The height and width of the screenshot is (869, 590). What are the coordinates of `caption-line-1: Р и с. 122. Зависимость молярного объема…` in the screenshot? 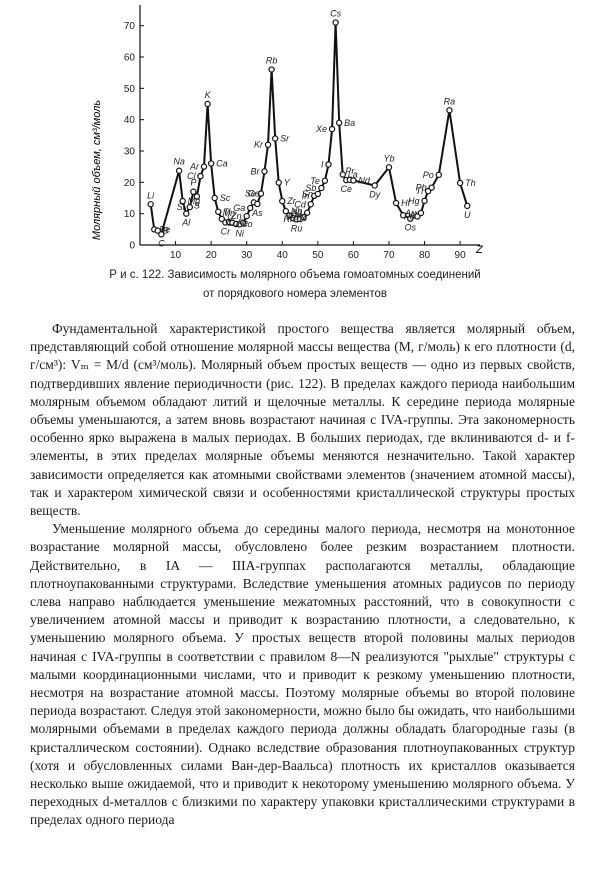 It's located at (295, 275).